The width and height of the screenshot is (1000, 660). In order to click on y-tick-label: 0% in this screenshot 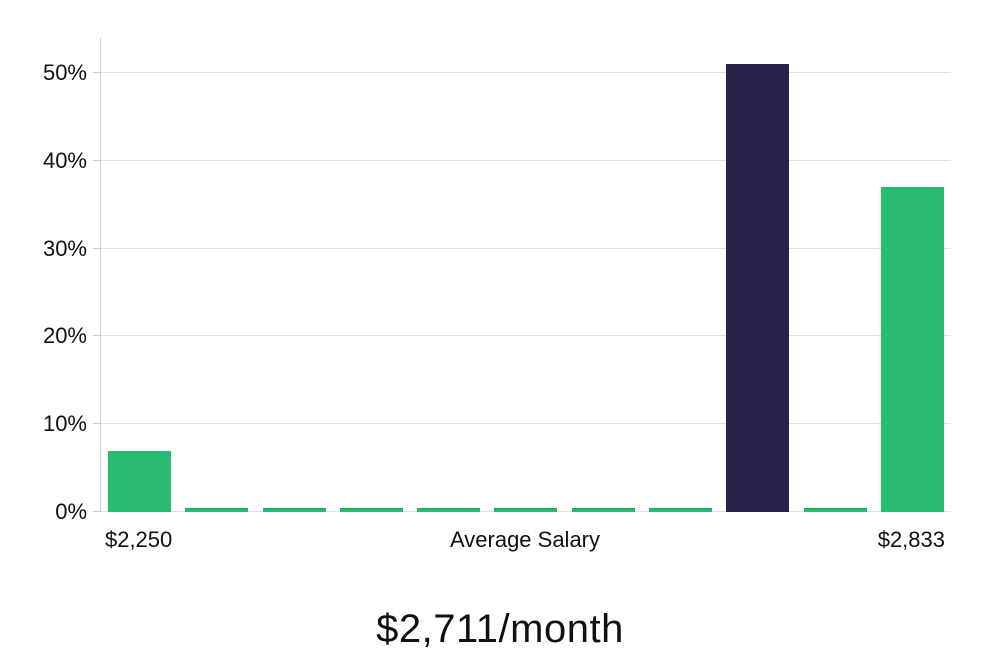, I will do `click(71, 511)`.